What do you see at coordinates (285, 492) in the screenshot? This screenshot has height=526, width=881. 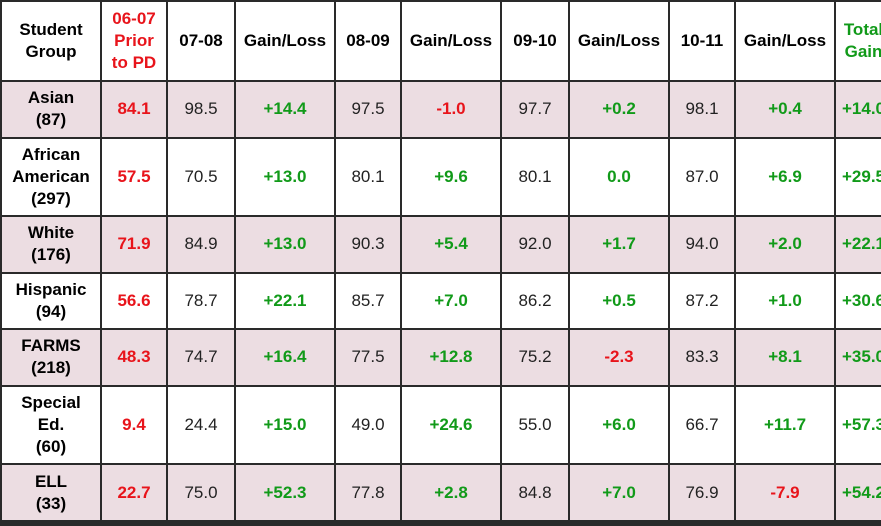 I see `cell-gain1: +52.3` at bounding box center [285, 492].